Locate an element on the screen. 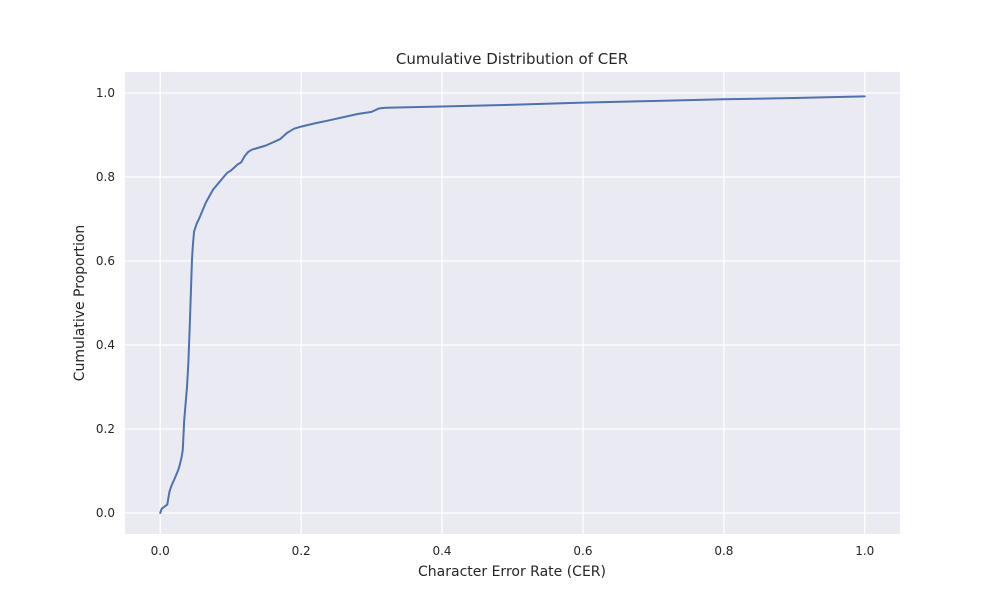 The image size is (1000, 600). x-axis-ticks: 0.0 0.2 0.4 0.6 0.8 1.0 is located at coordinates (513, 551).